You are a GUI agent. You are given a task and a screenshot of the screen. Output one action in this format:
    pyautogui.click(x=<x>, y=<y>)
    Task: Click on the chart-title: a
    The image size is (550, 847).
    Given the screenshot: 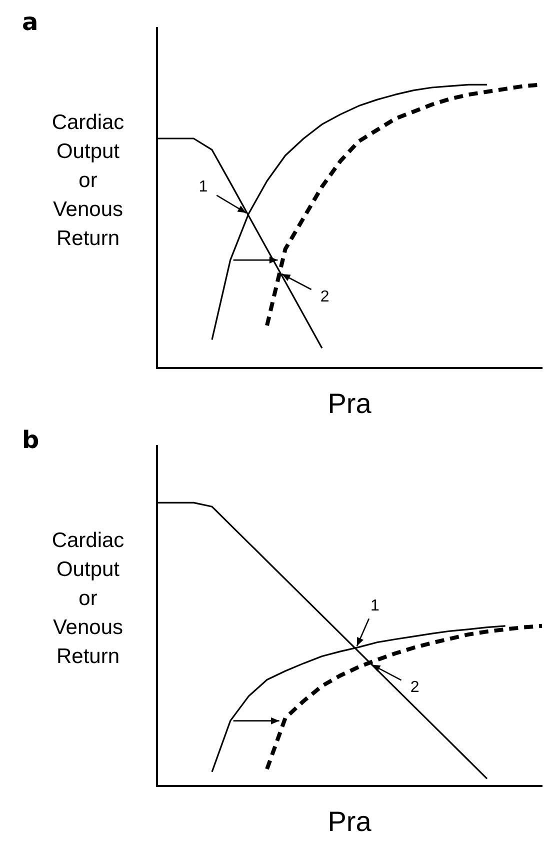 What is the action you would take?
    pyautogui.click(x=30, y=22)
    